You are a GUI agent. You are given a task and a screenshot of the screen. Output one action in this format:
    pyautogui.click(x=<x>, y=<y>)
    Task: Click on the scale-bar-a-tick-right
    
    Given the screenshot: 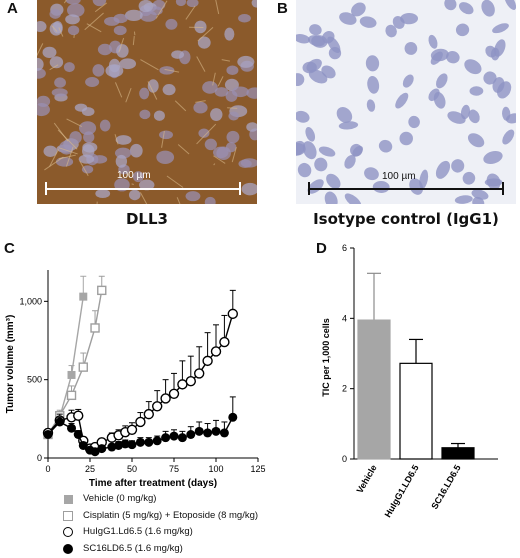 What is the action you would take?
    pyautogui.click(x=240, y=188)
    